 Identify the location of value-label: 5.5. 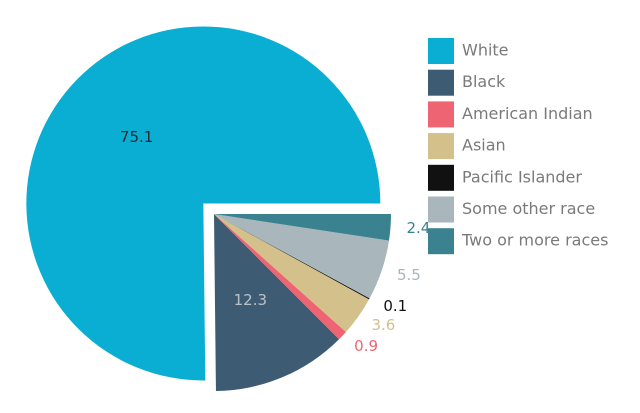
(409, 275).